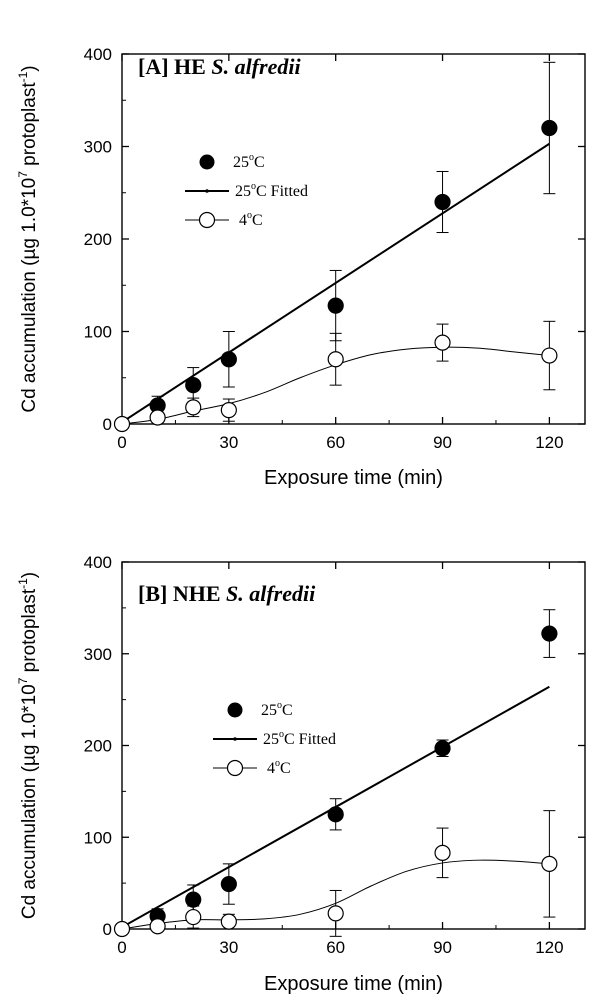 The width and height of the screenshot is (614, 995). Describe the element at coordinates (219, 66) in the screenshot. I see `chart-title: [A] HE S. alfredii` at that location.